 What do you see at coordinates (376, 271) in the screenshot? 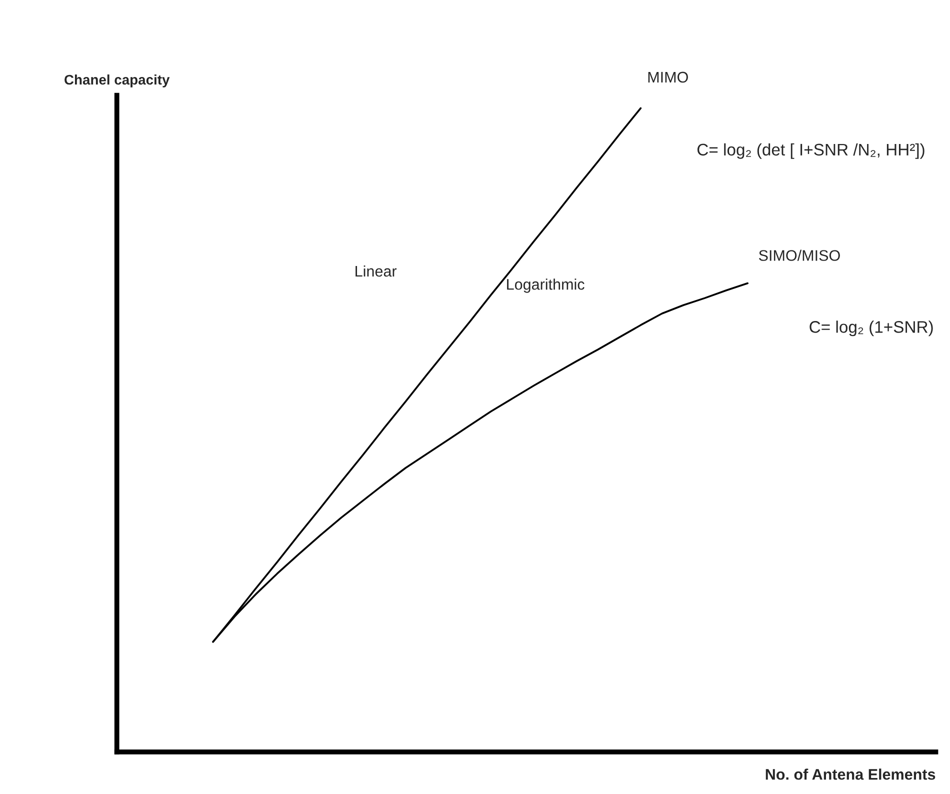
I see `annotation: Linear` at bounding box center [376, 271].